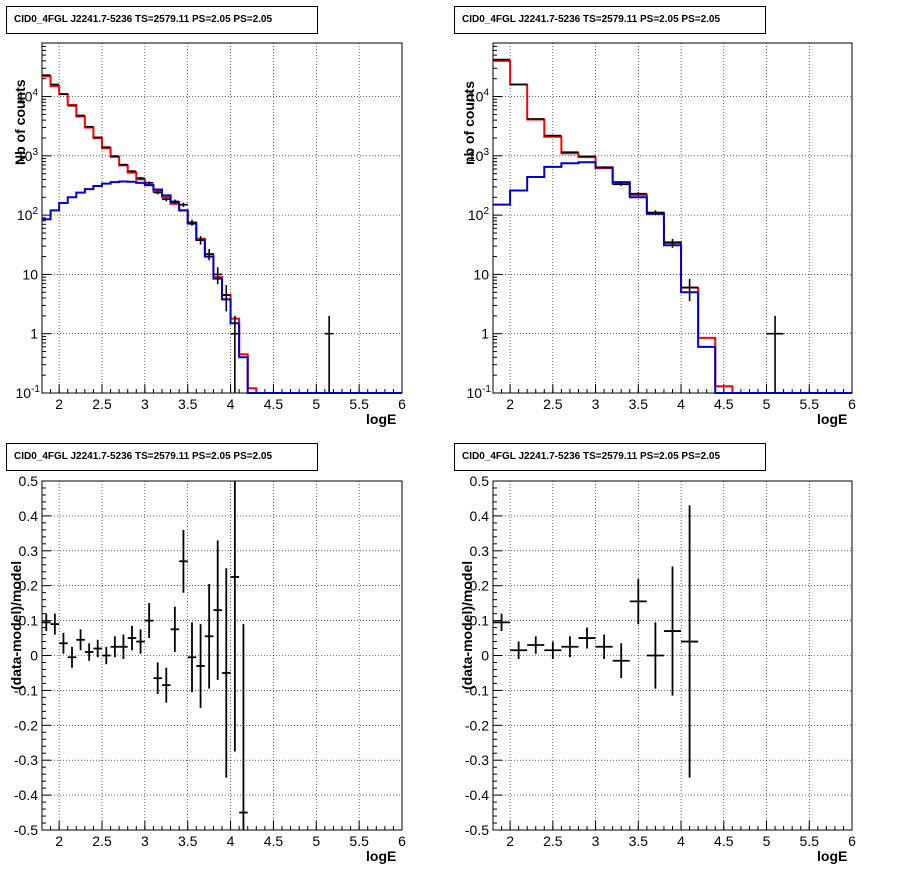  I want to click on x-tick-label: 6, so click(402, 404).